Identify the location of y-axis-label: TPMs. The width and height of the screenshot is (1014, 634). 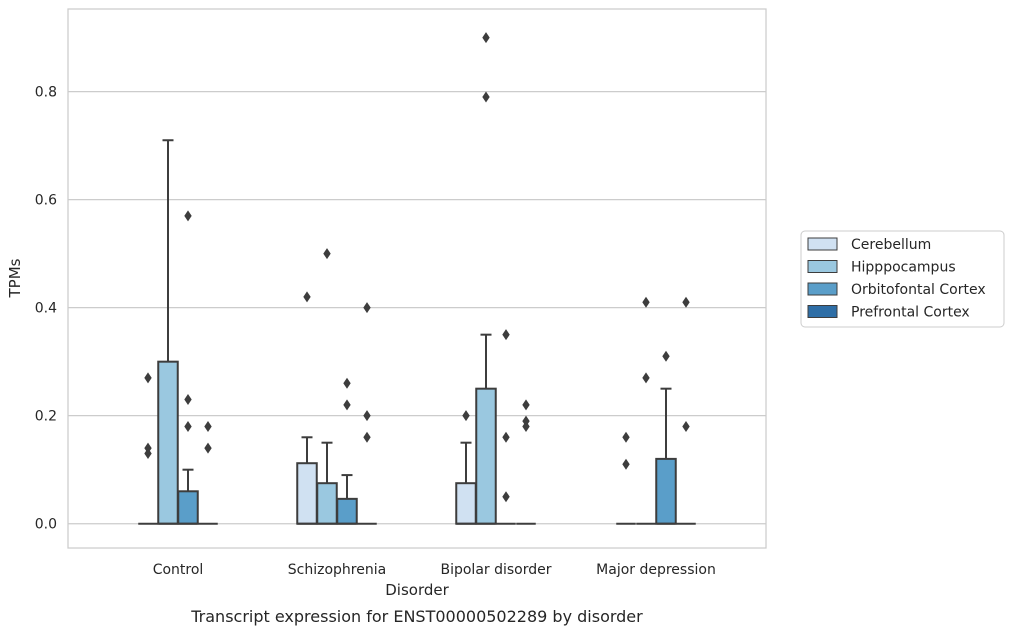
(15, 278).